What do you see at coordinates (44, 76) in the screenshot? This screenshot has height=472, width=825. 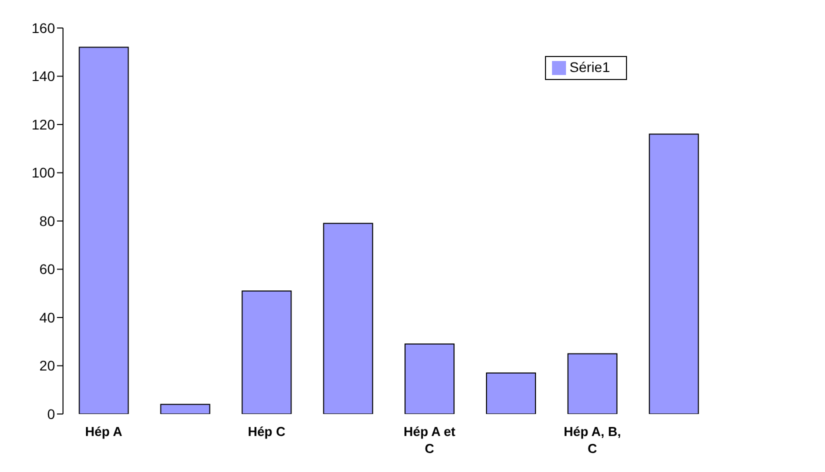 I see `y-tick-label: 140` at bounding box center [44, 76].